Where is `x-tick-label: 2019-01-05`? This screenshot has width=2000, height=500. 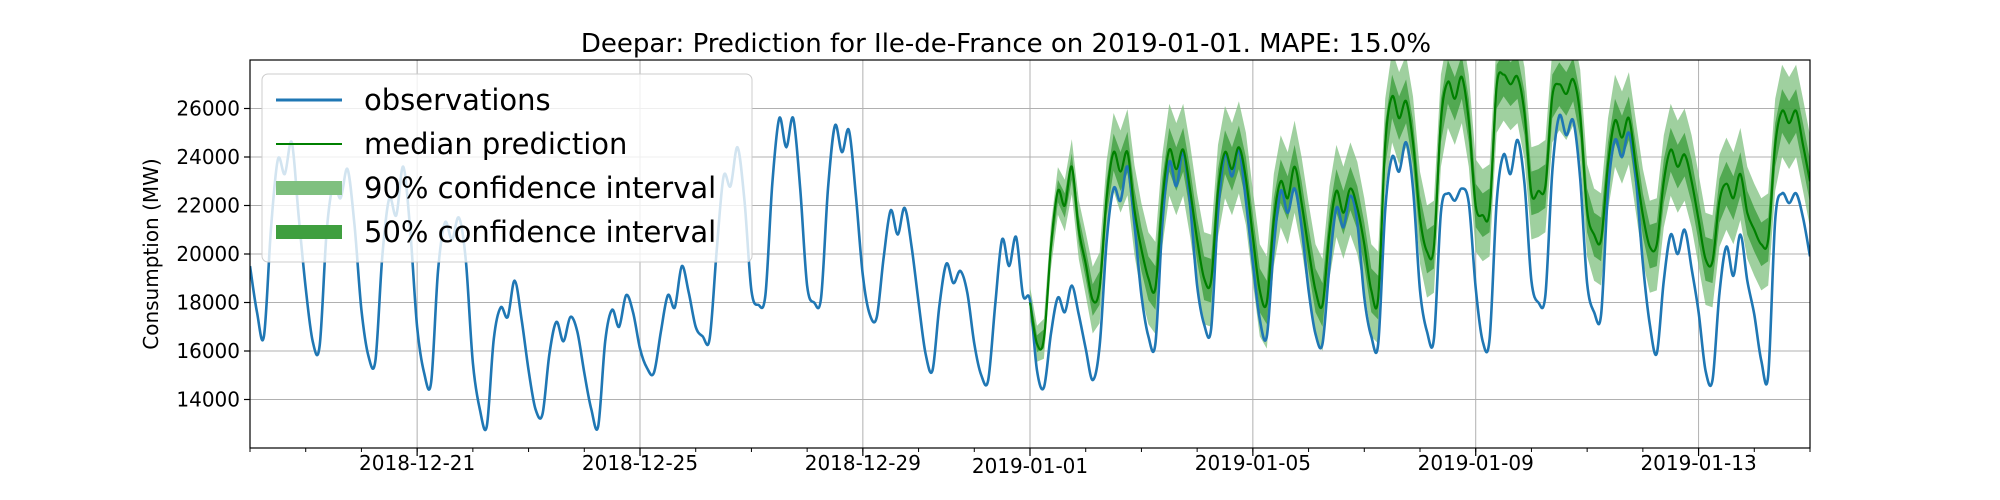
x-tick-label: 2019-01-05 is located at coordinates (1253, 463).